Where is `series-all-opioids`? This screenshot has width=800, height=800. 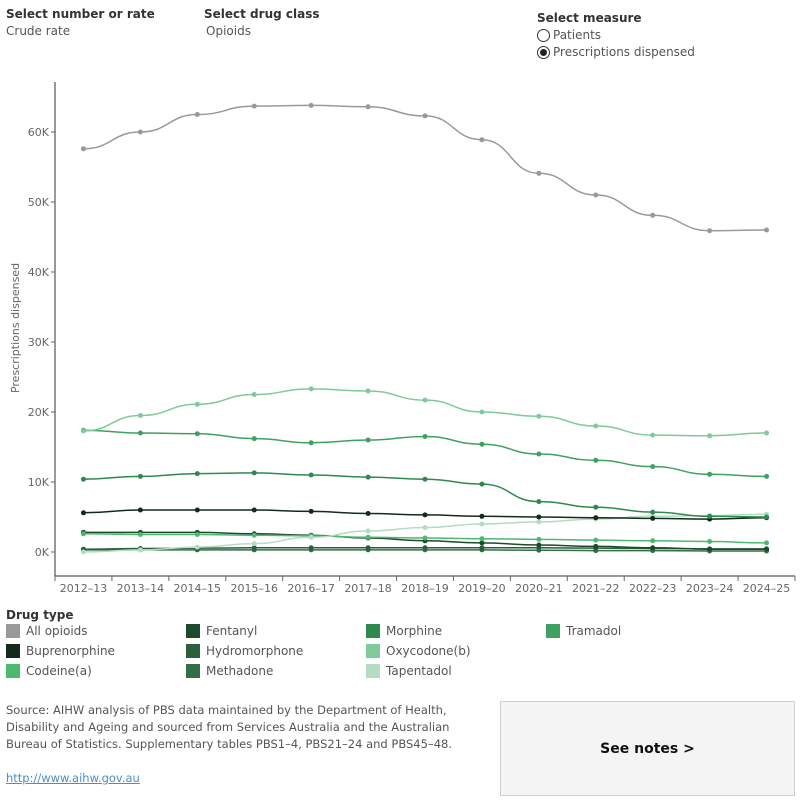 series-all-opioids is located at coordinates (425, 168).